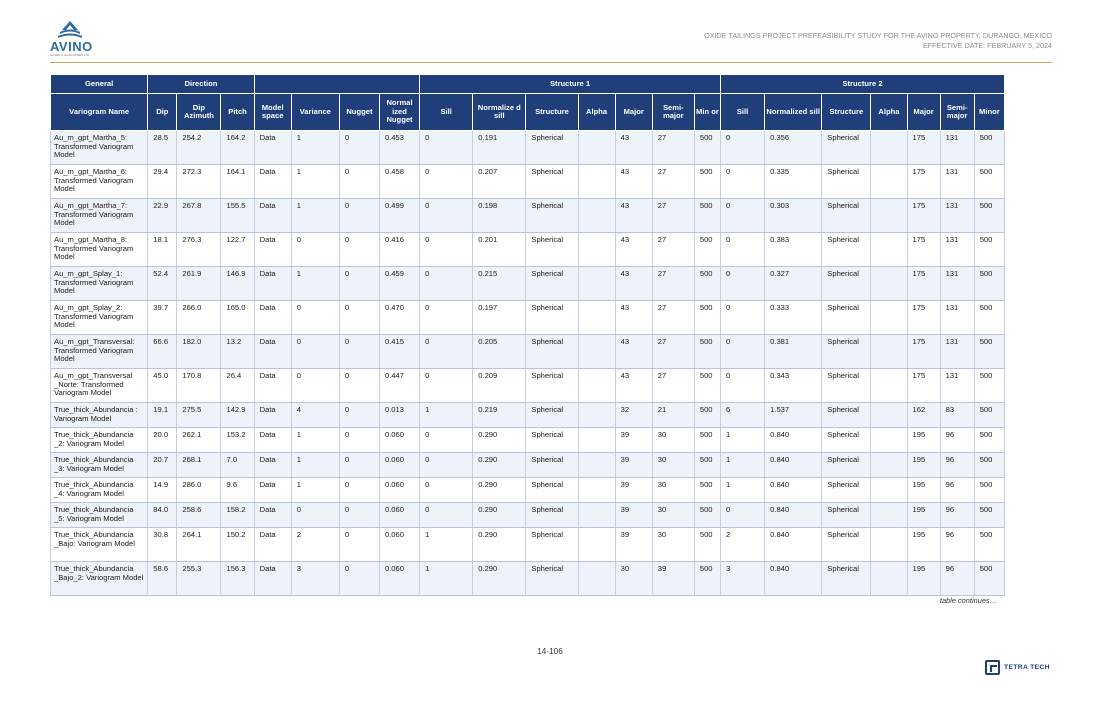  Describe the element at coordinates (923, 283) in the screenshot. I see `table-cell: 175` at that location.